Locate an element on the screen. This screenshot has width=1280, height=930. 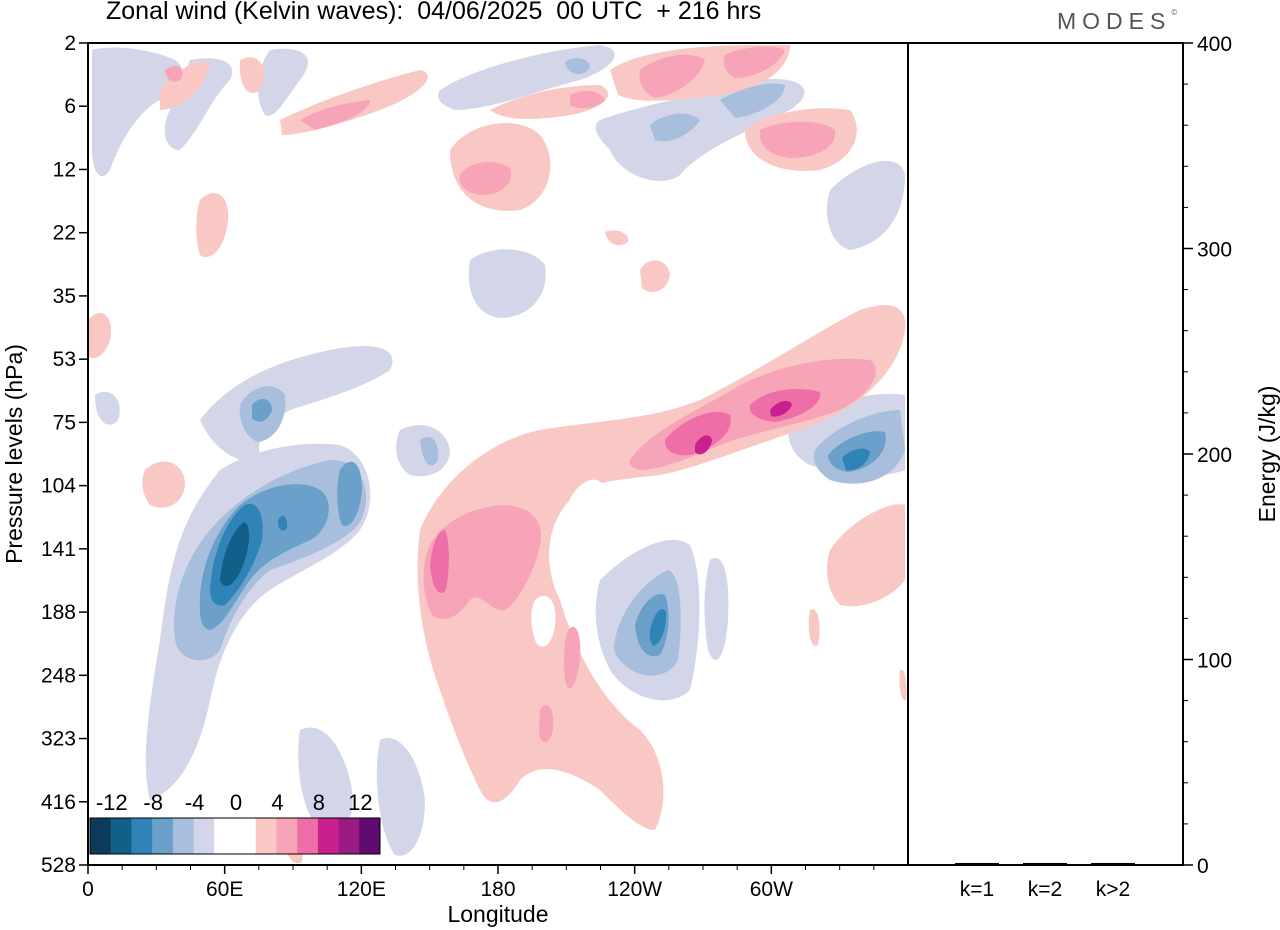
y-tick-label: 2 is located at coordinates (70, 43).